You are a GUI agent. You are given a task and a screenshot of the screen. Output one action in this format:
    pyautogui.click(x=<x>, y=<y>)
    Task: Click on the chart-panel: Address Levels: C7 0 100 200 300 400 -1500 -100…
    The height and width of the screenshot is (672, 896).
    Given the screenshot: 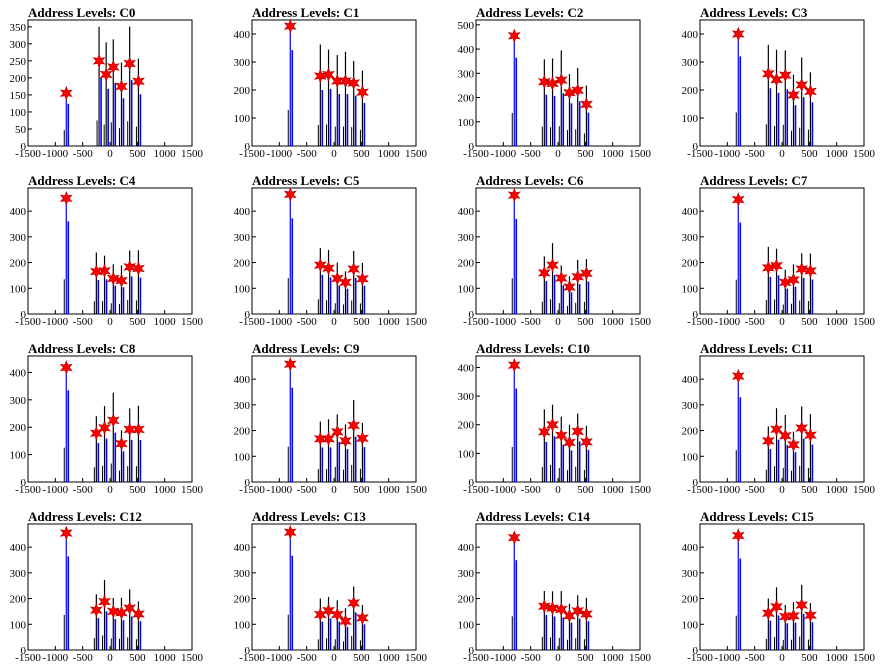 What is the action you would take?
    pyautogui.click(x=779, y=250)
    